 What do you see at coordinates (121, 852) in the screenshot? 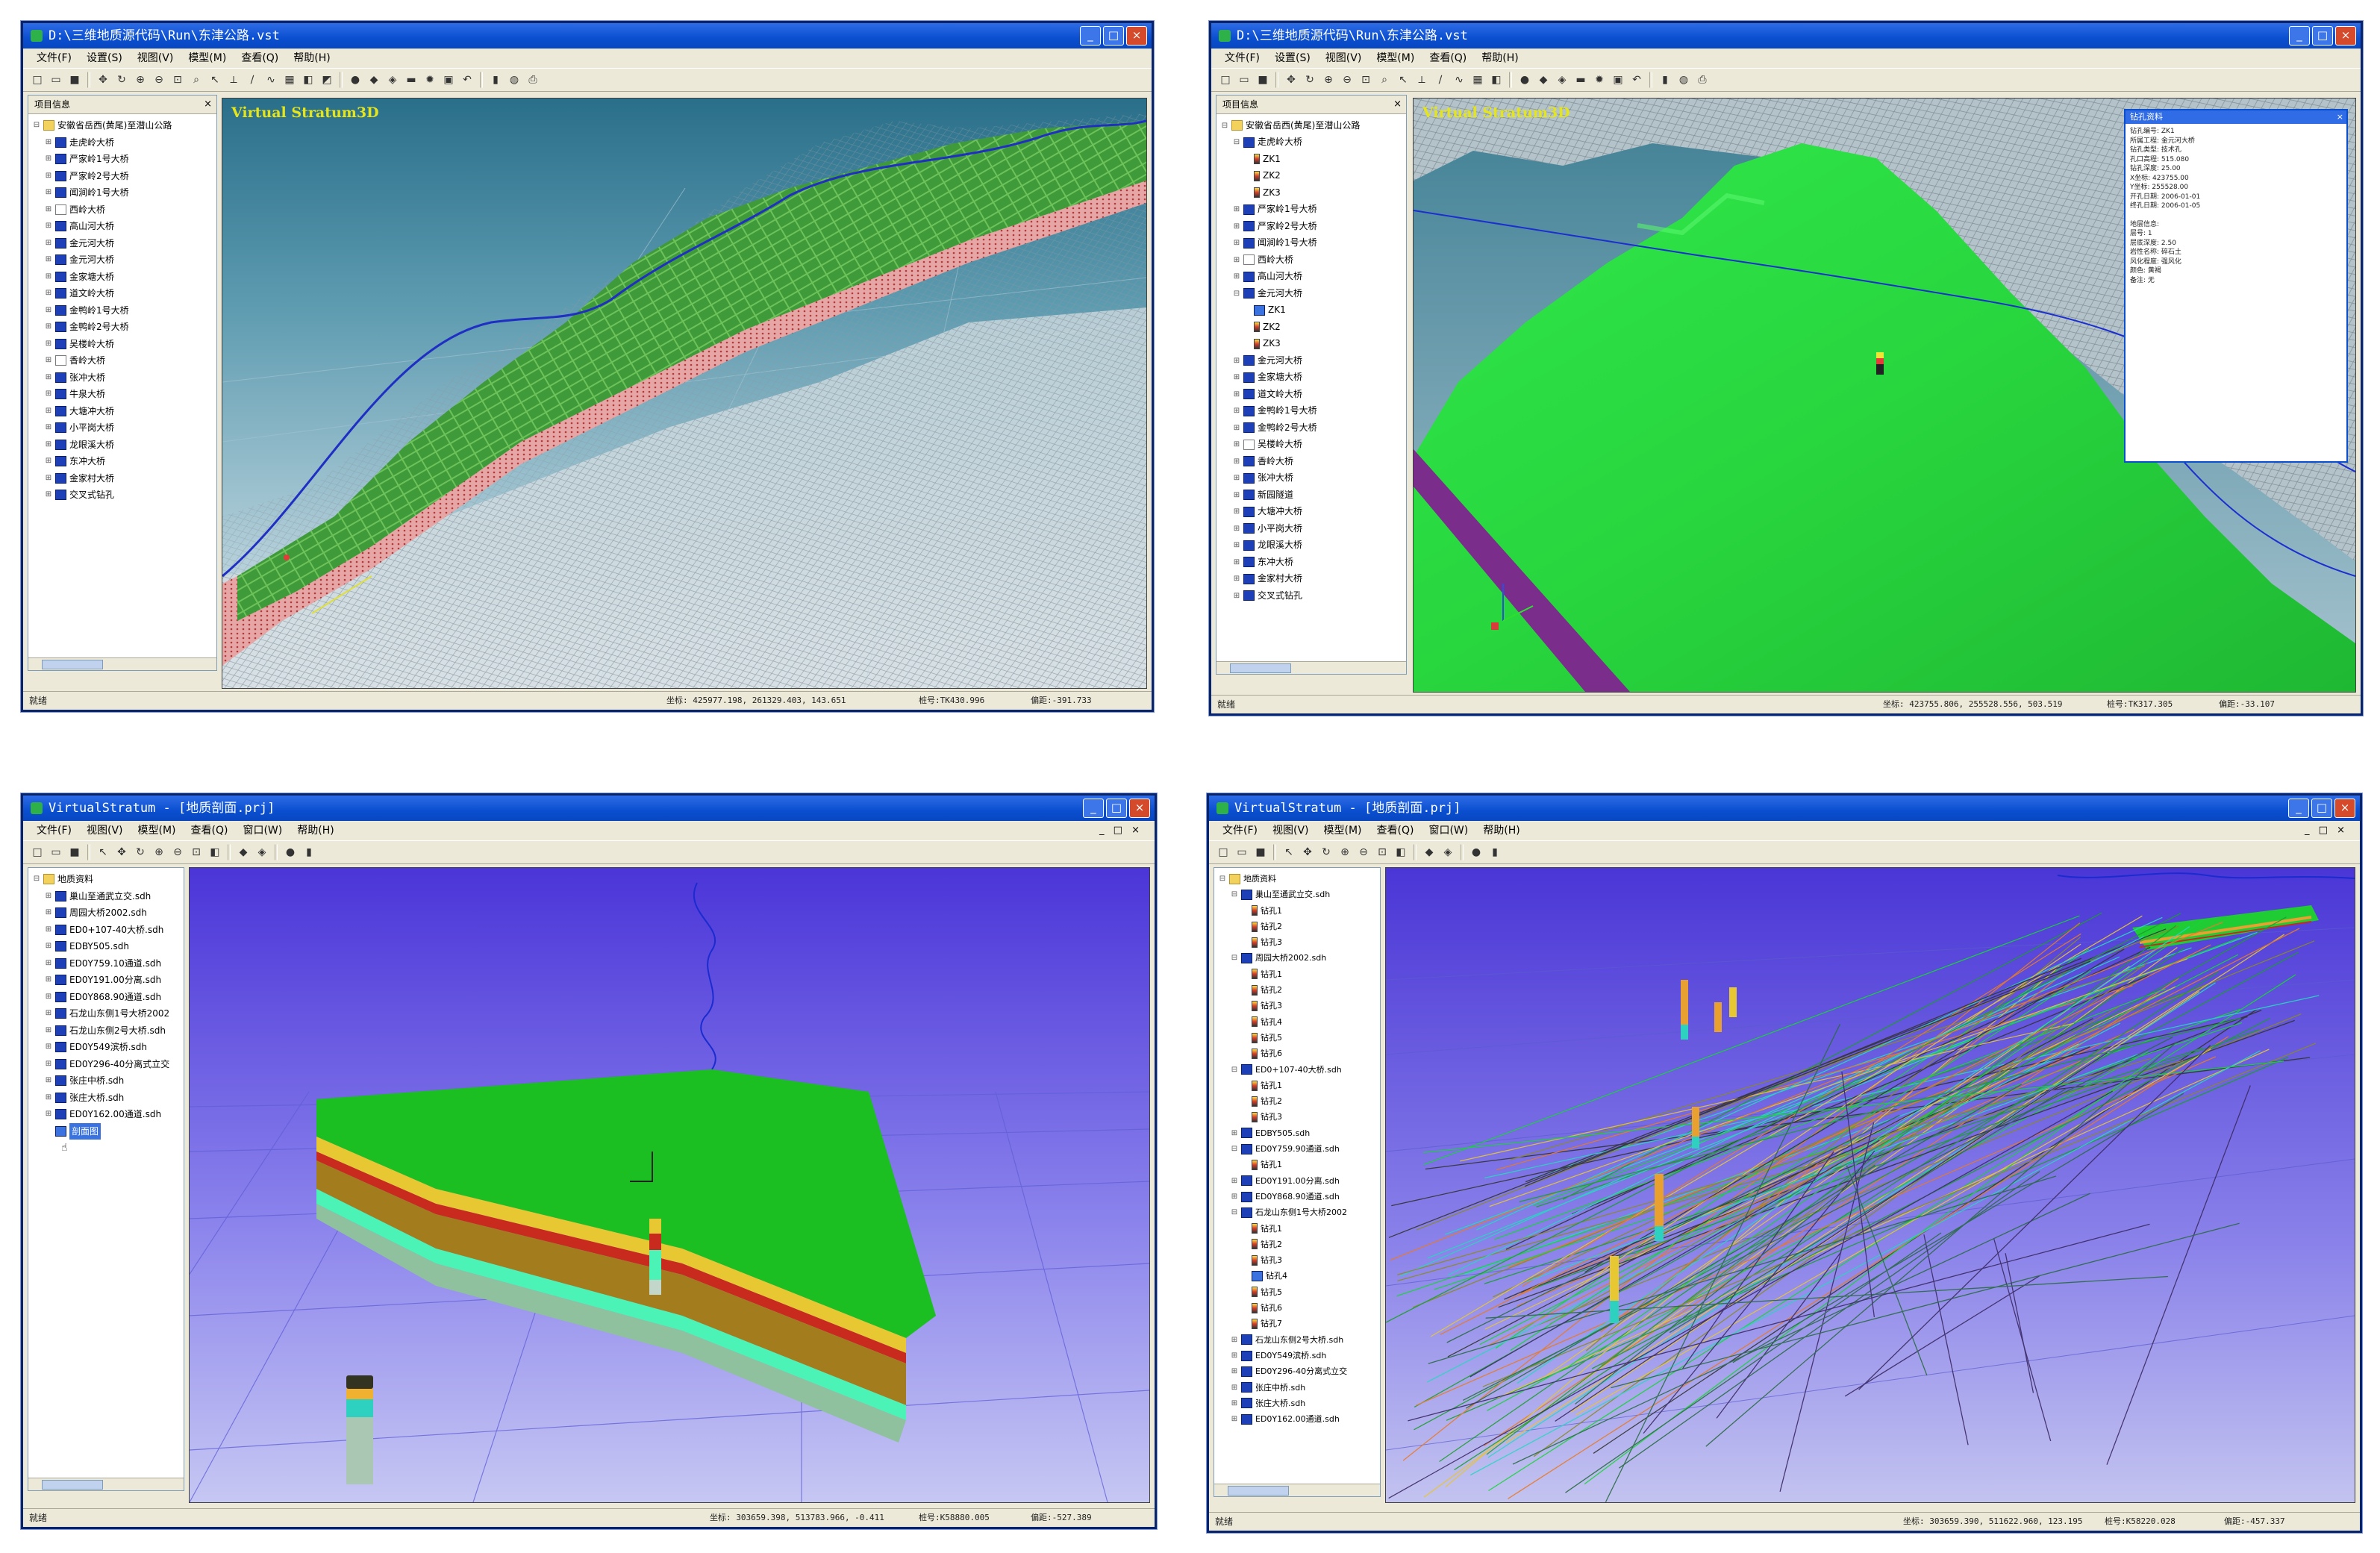
I see `pan-icon: ✥` at bounding box center [121, 852].